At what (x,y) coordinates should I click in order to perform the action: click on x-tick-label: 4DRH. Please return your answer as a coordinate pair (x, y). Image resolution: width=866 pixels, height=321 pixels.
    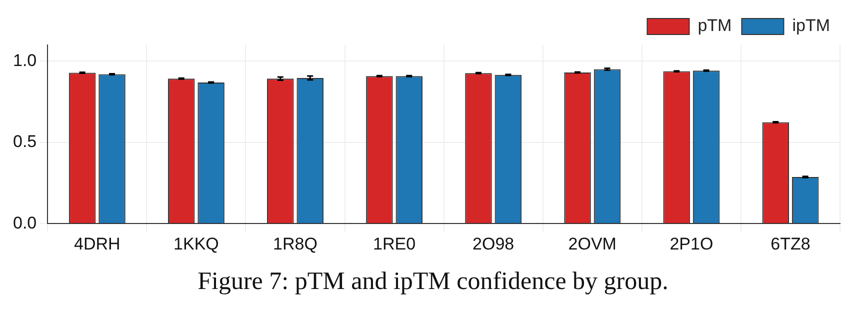
    Looking at the image, I should click on (97, 244).